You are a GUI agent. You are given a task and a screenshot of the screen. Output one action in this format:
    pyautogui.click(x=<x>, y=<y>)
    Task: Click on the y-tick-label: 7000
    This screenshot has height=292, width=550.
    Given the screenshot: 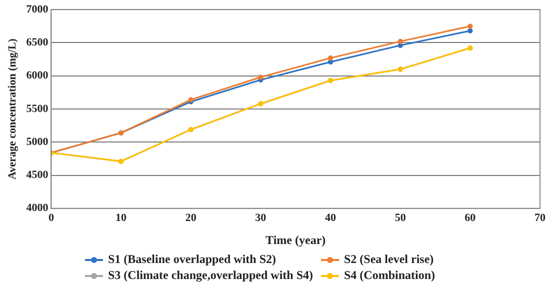 What is the action you would take?
    pyautogui.click(x=37, y=9)
    